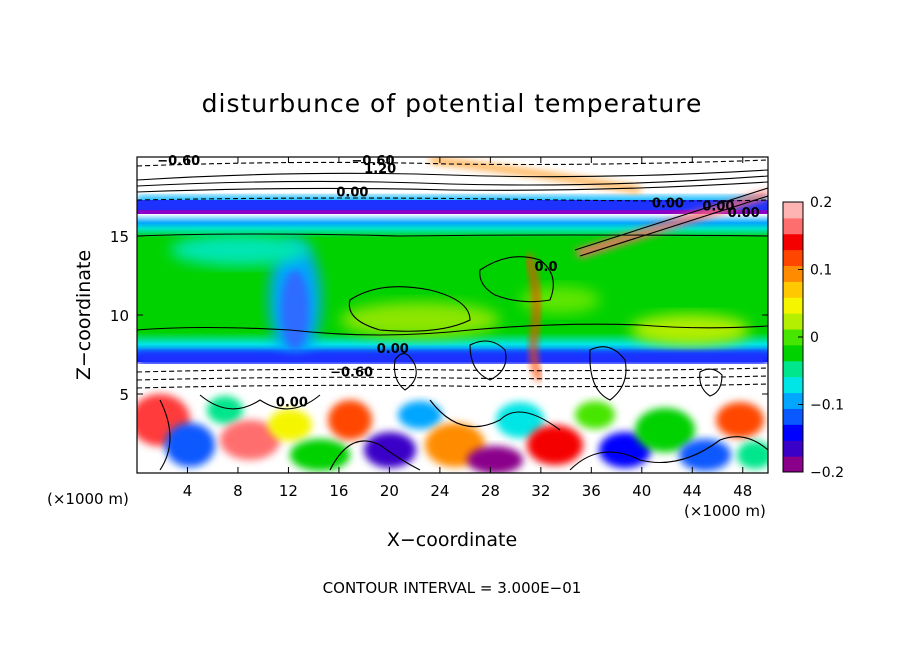 The height and width of the screenshot is (654, 904). Describe the element at coordinates (452, 540) in the screenshot. I see `x-axis-label: X−coordinate` at that location.